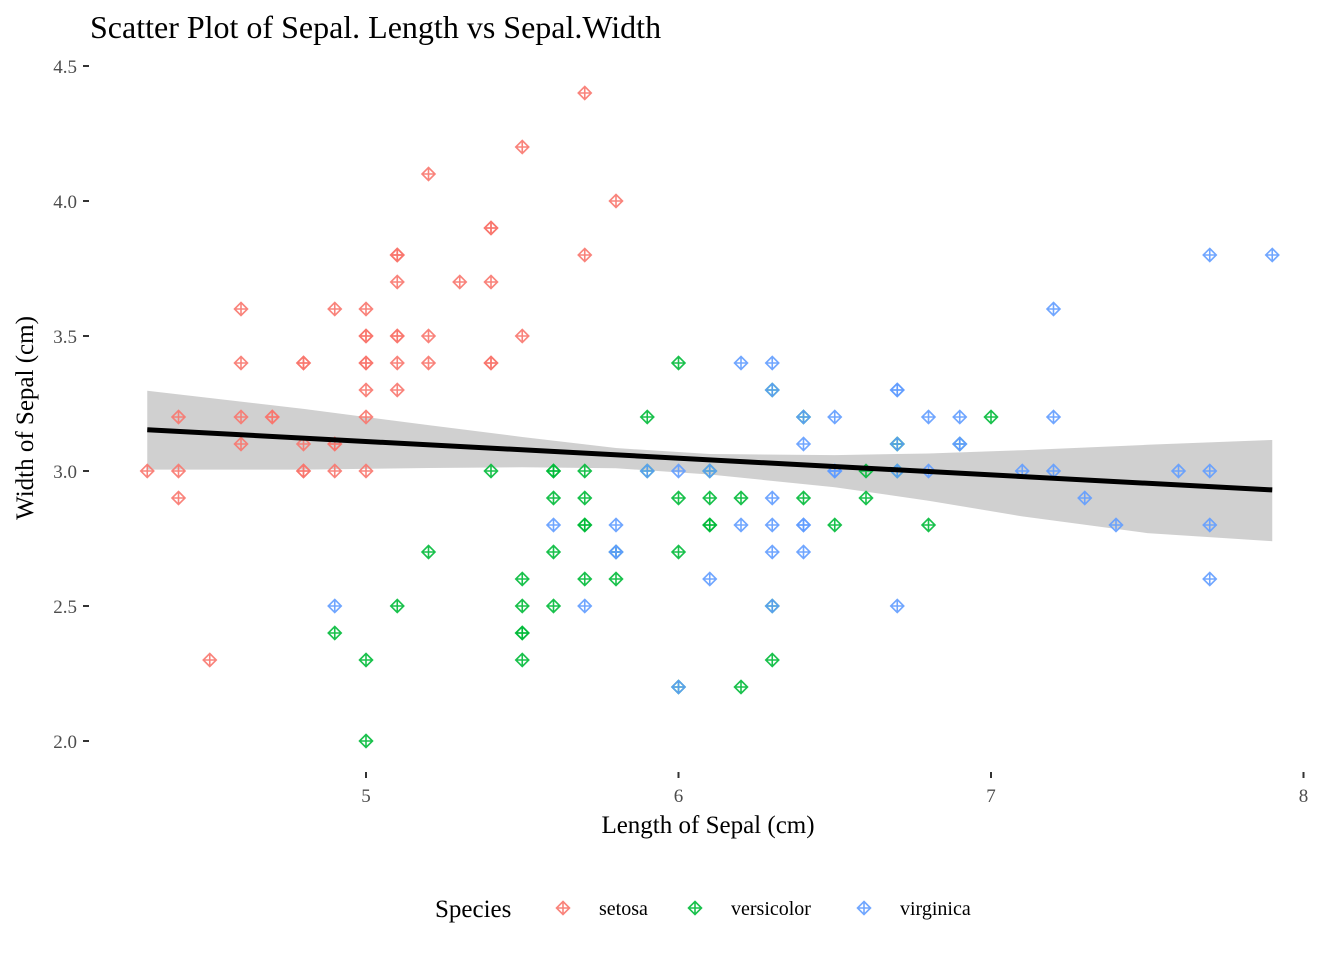  Describe the element at coordinates (563, 908) in the screenshot. I see `legend-key-setosa` at that location.